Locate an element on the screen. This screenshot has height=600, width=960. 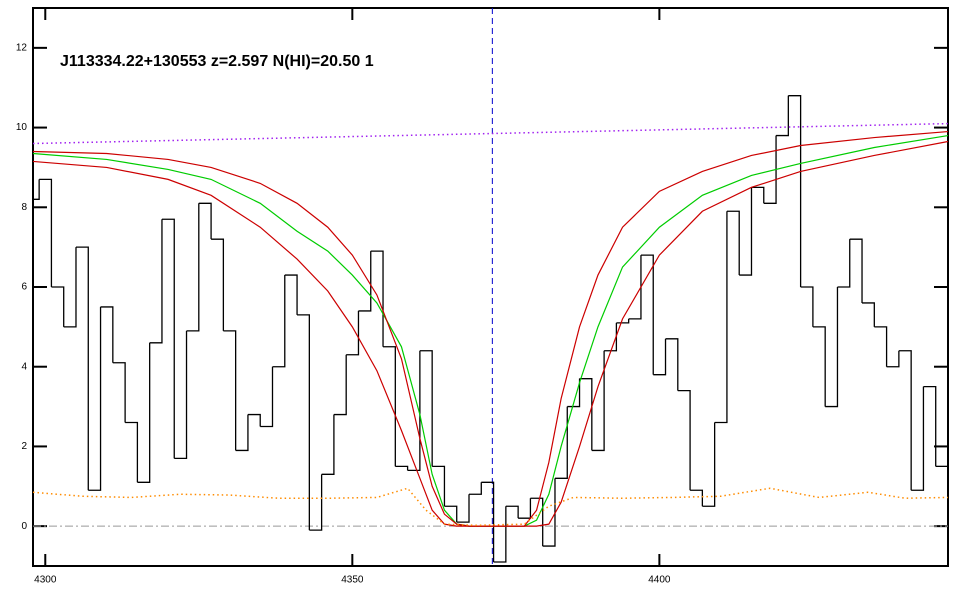
x-tick-label: 4300 is located at coordinates (45, 580).